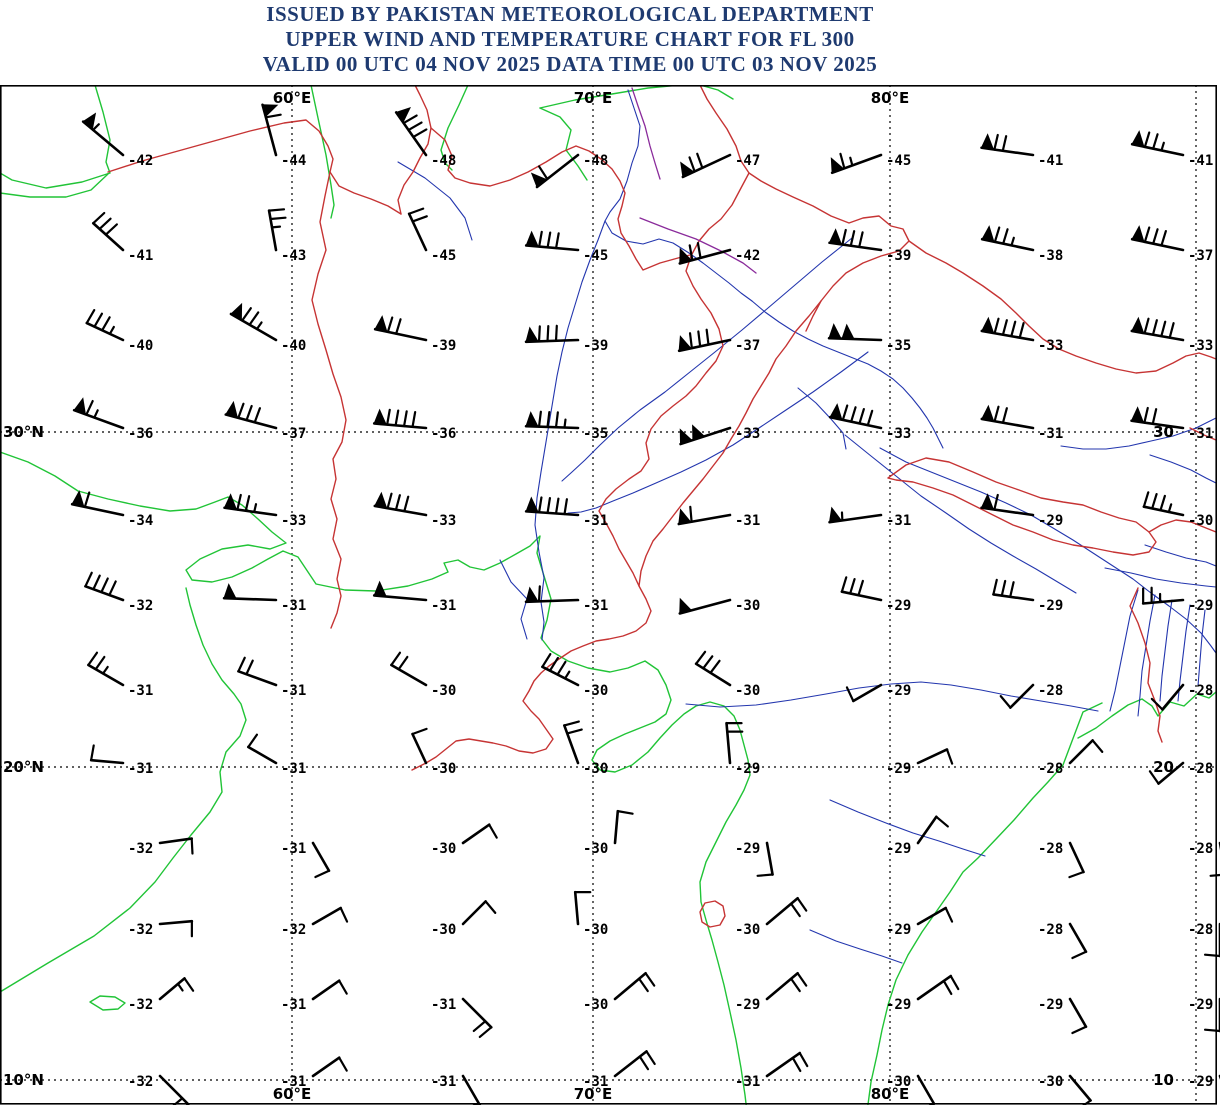 This screenshot has width=1220, height=1112. Describe the element at coordinates (569, 171) in the screenshot. I see `station-barb: -48` at that location.